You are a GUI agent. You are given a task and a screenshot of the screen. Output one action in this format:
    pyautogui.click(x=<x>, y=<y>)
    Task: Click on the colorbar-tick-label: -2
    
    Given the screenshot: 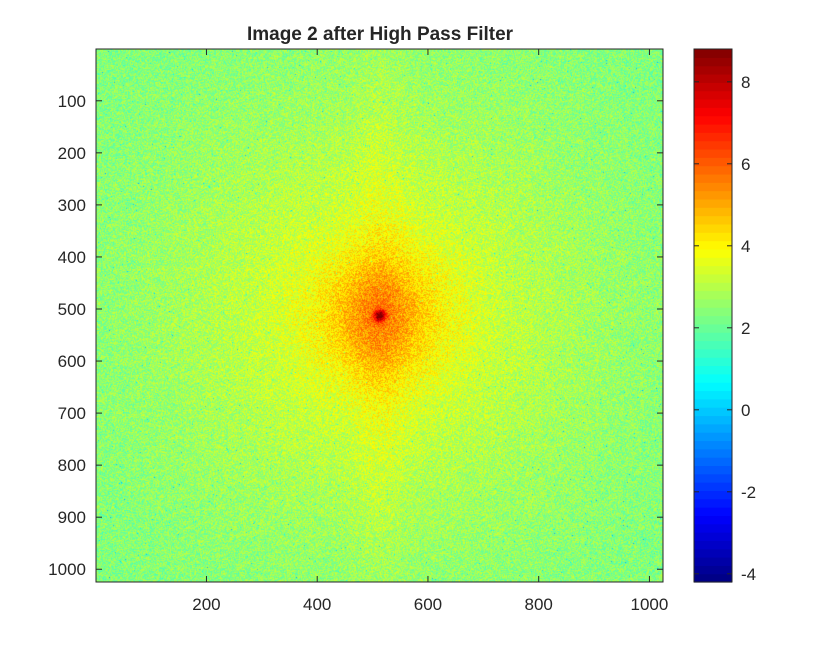 What is the action you would take?
    pyautogui.click(x=748, y=492)
    